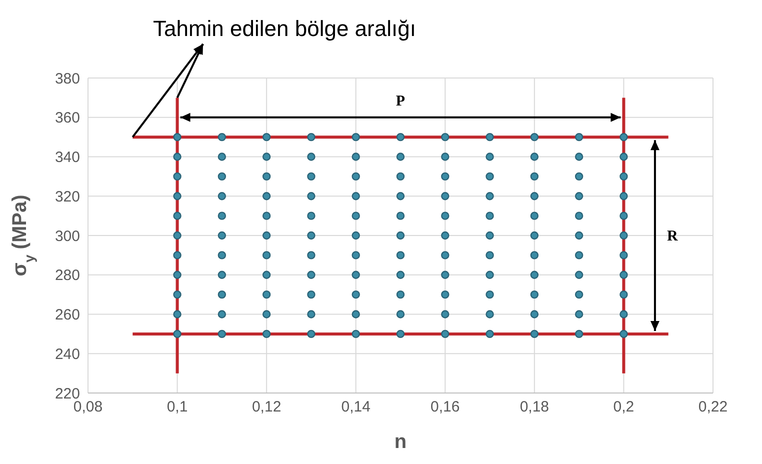 The image size is (762, 464). Describe the element at coordinates (177, 407) in the screenshot. I see `x-tick-label: 0,1` at that location.